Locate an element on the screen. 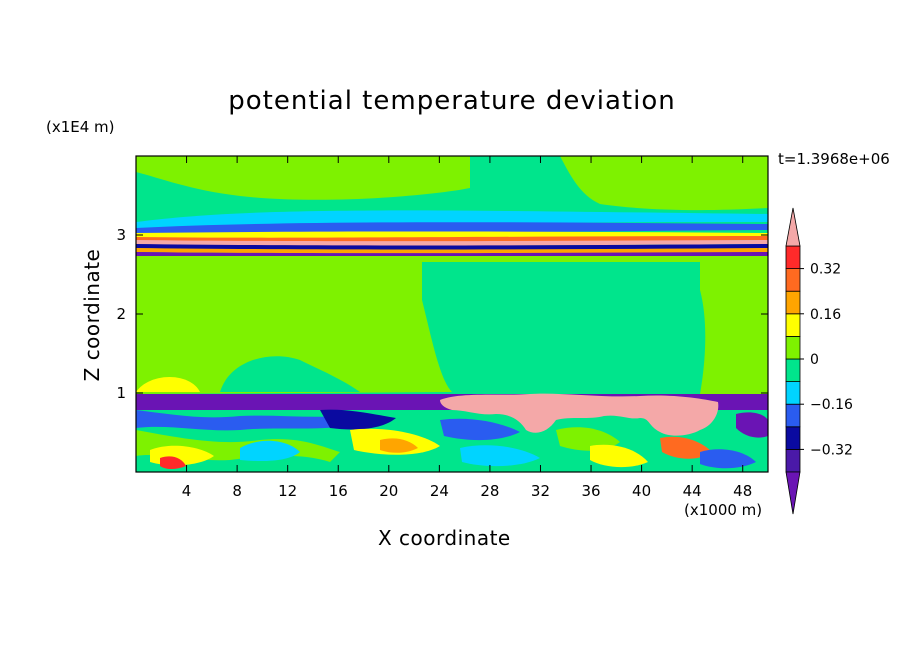 The height and width of the screenshot is (654, 904). upper-left-warm-region is located at coordinates (303, 178).